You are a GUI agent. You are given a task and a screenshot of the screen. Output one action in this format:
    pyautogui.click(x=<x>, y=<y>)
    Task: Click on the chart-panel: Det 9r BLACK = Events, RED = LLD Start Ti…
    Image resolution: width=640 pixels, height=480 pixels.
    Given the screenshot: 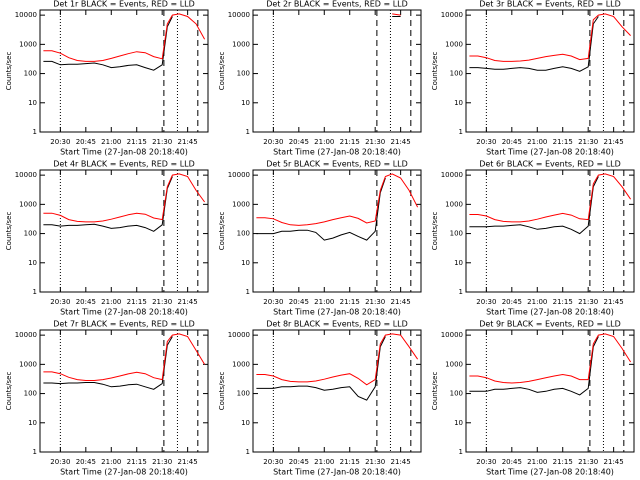 What is the action you would take?
    pyautogui.click(x=533, y=398)
    